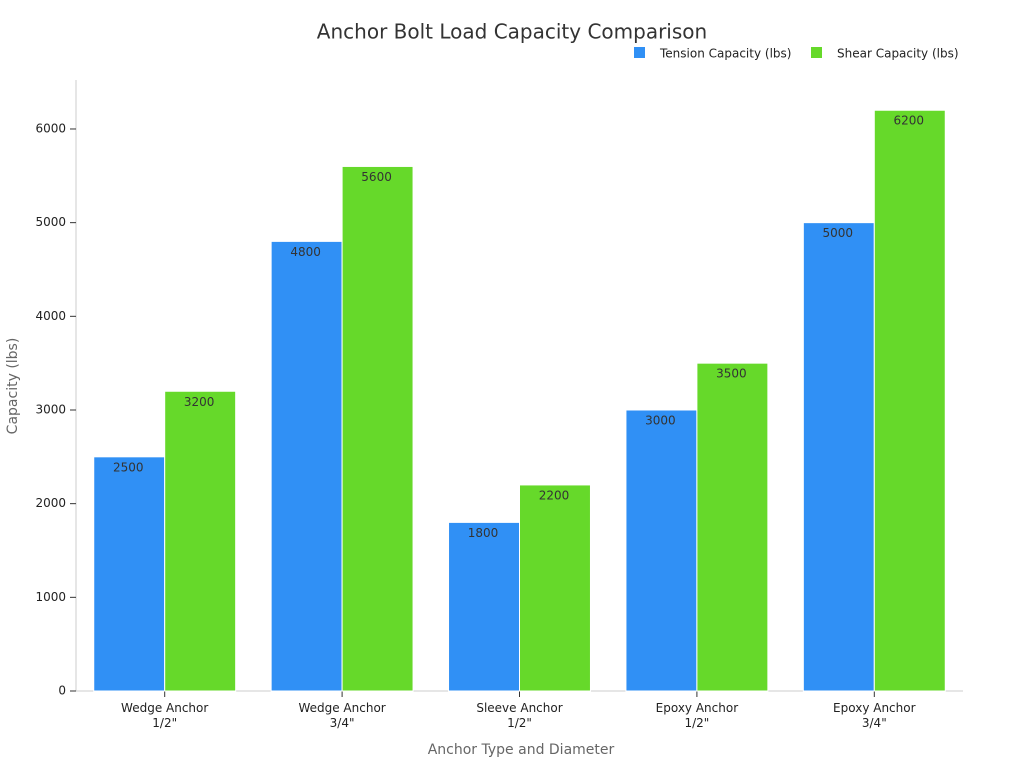 This screenshot has width=1024, height=768. I want to click on y-tick-label: 6000, so click(50, 128).